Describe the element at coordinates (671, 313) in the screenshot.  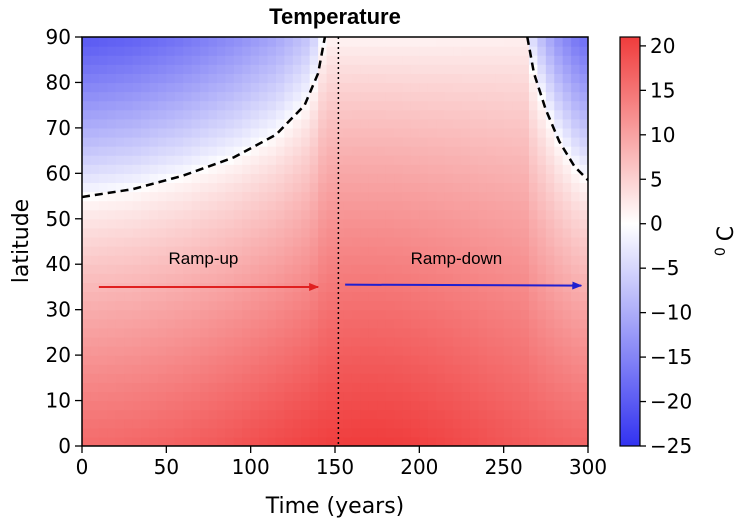
I see `colorbar-tick-label: −10` at that location.